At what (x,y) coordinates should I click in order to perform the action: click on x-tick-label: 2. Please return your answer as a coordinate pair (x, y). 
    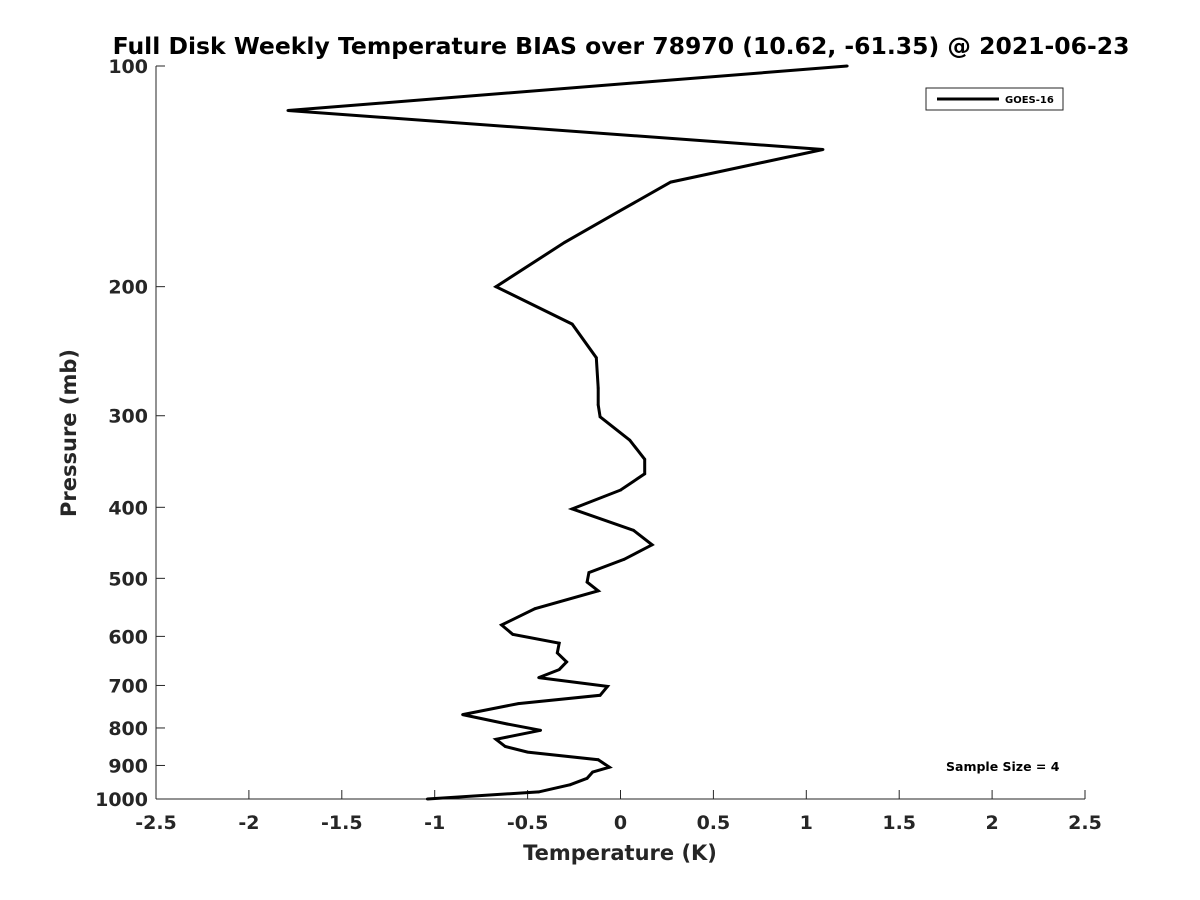
    Looking at the image, I should click on (991, 823).